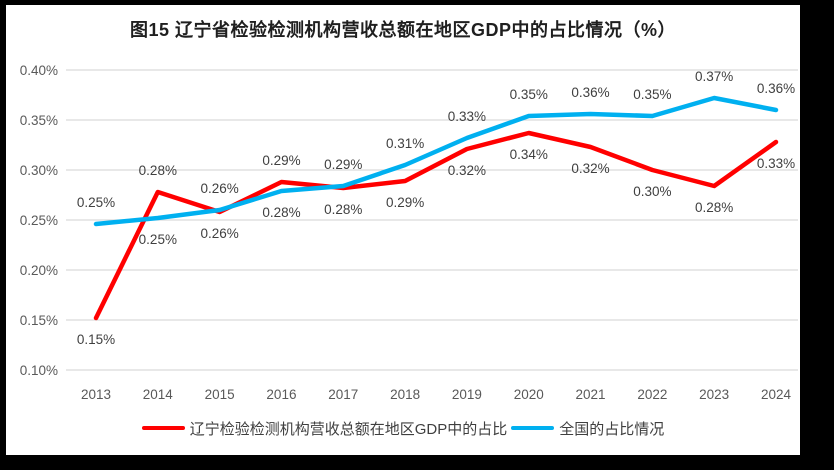 The width and height of the screenshot is (834, 470). What do you see at coordinates (591, 394) in the screenshot?
I see `x-axis-tick-label: 2021` at bounding box center [591, 394].